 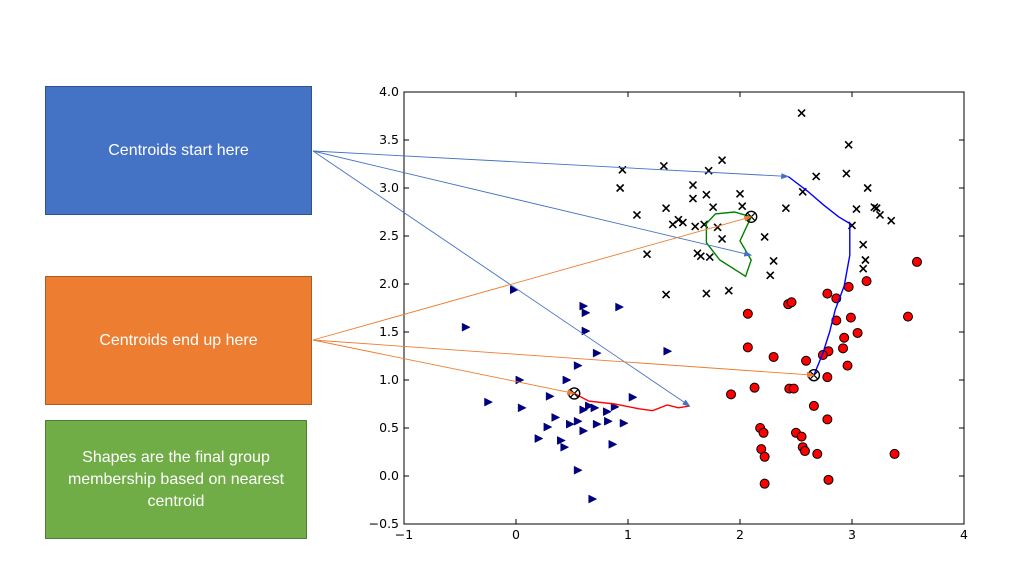 I want to click on y-tick-label: 3.0, so click(x=389, y=187).